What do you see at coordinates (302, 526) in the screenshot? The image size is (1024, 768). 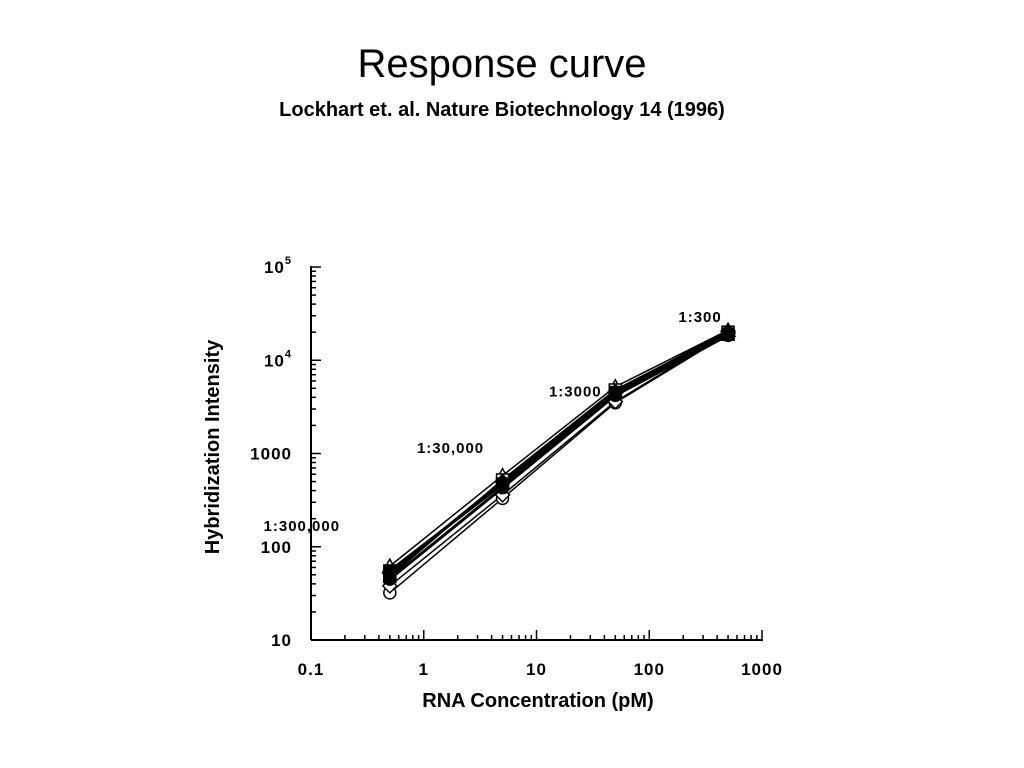 I see `dilution-annotation: 1:300,000` at bounding box center [302, 526].